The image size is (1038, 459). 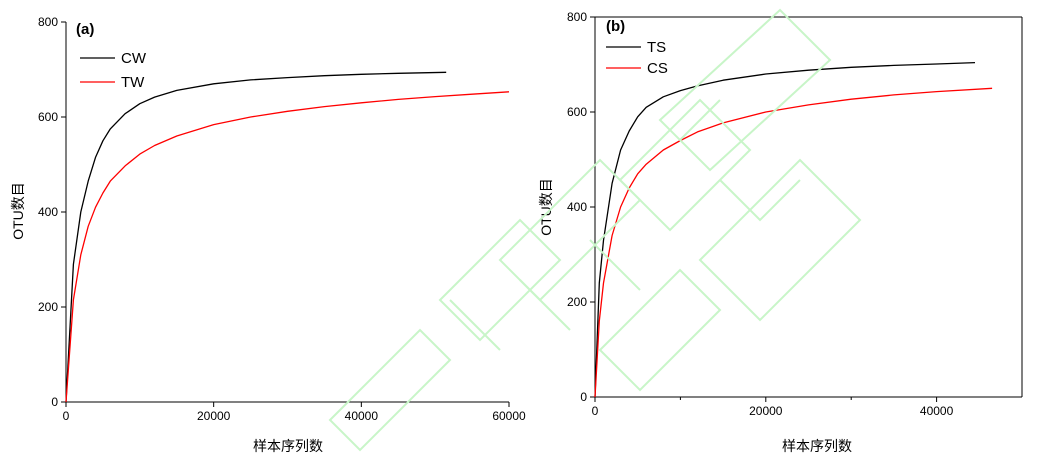 What do you see at coordinates (656, 47) in the screenshot?
I see `legend-label-ts-b: TS` at bounding box center [656, 47].